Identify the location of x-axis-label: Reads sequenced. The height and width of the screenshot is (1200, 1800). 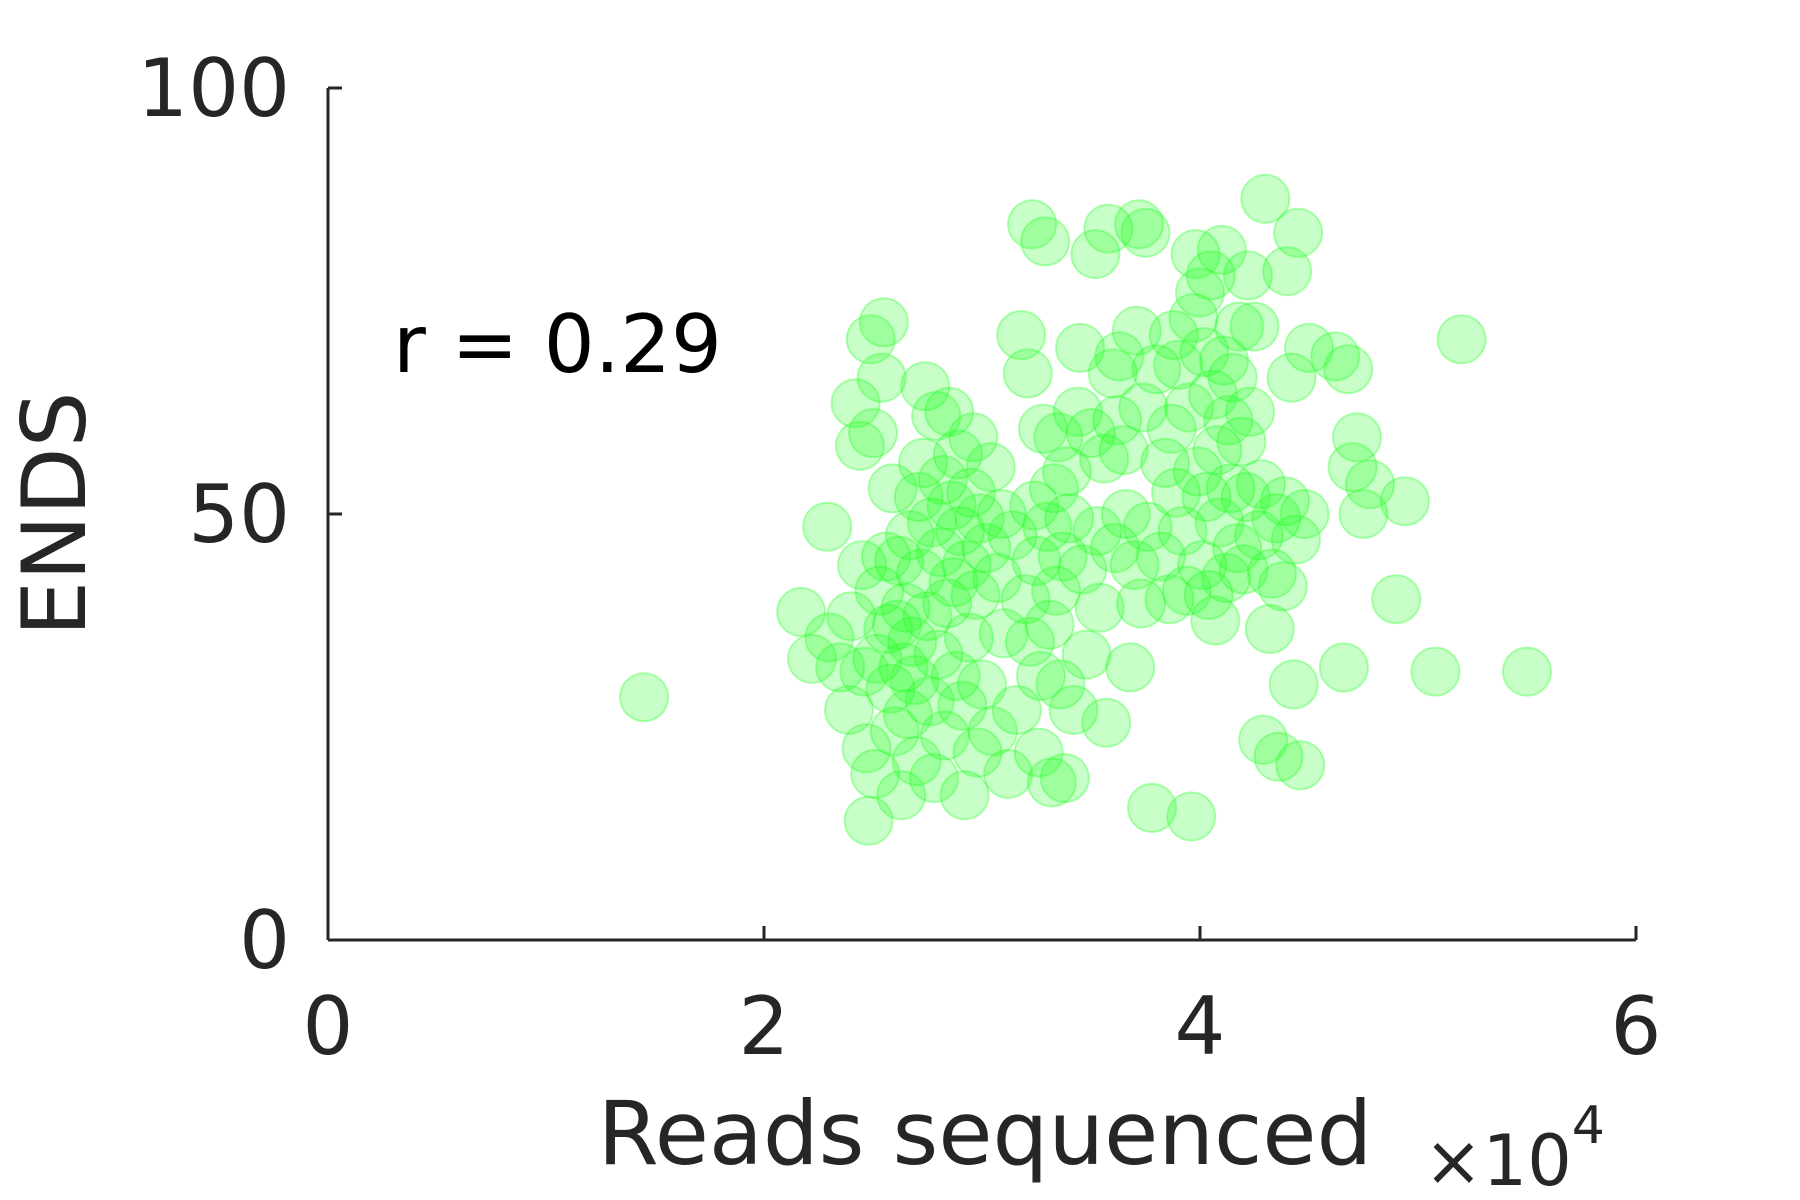
(985, 1133).